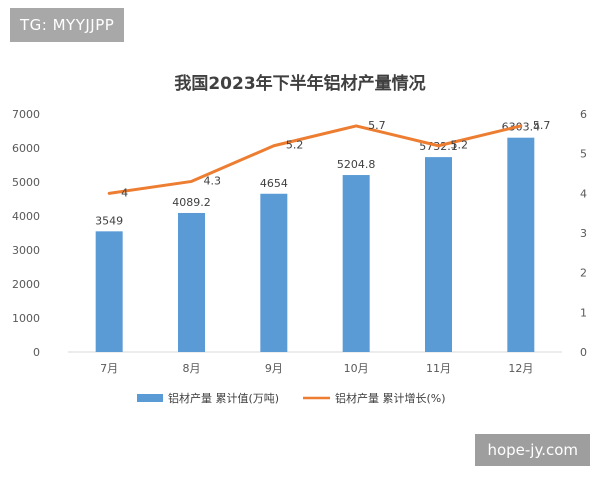 This screenshot has width=600, height=480. Describe the element at coordinates (150, 398) in the screenshot. I see `legend-swatch-bar` at that location.